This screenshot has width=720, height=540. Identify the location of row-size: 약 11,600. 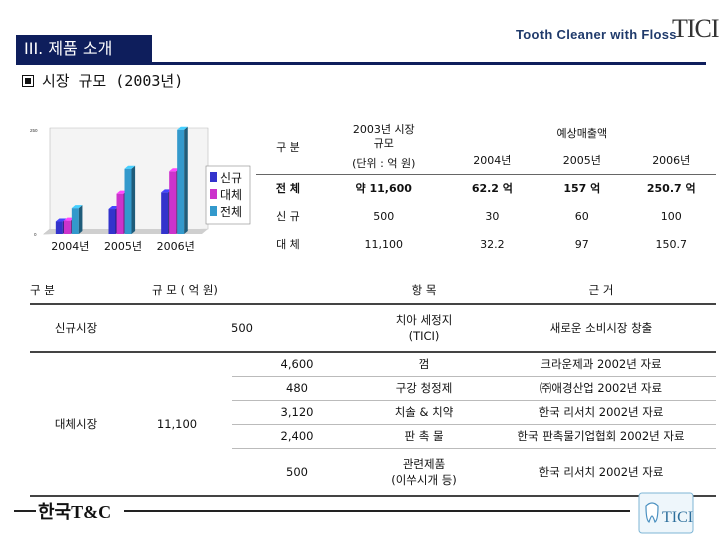
(383, 187).